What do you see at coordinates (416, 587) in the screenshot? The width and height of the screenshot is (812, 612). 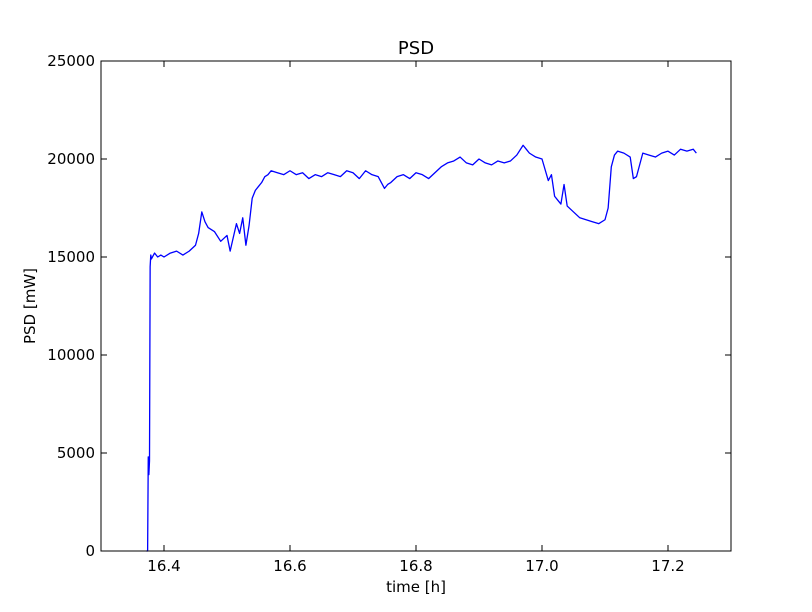 I see `x-axis-label: time [h]` at bounding box center [416, 587].